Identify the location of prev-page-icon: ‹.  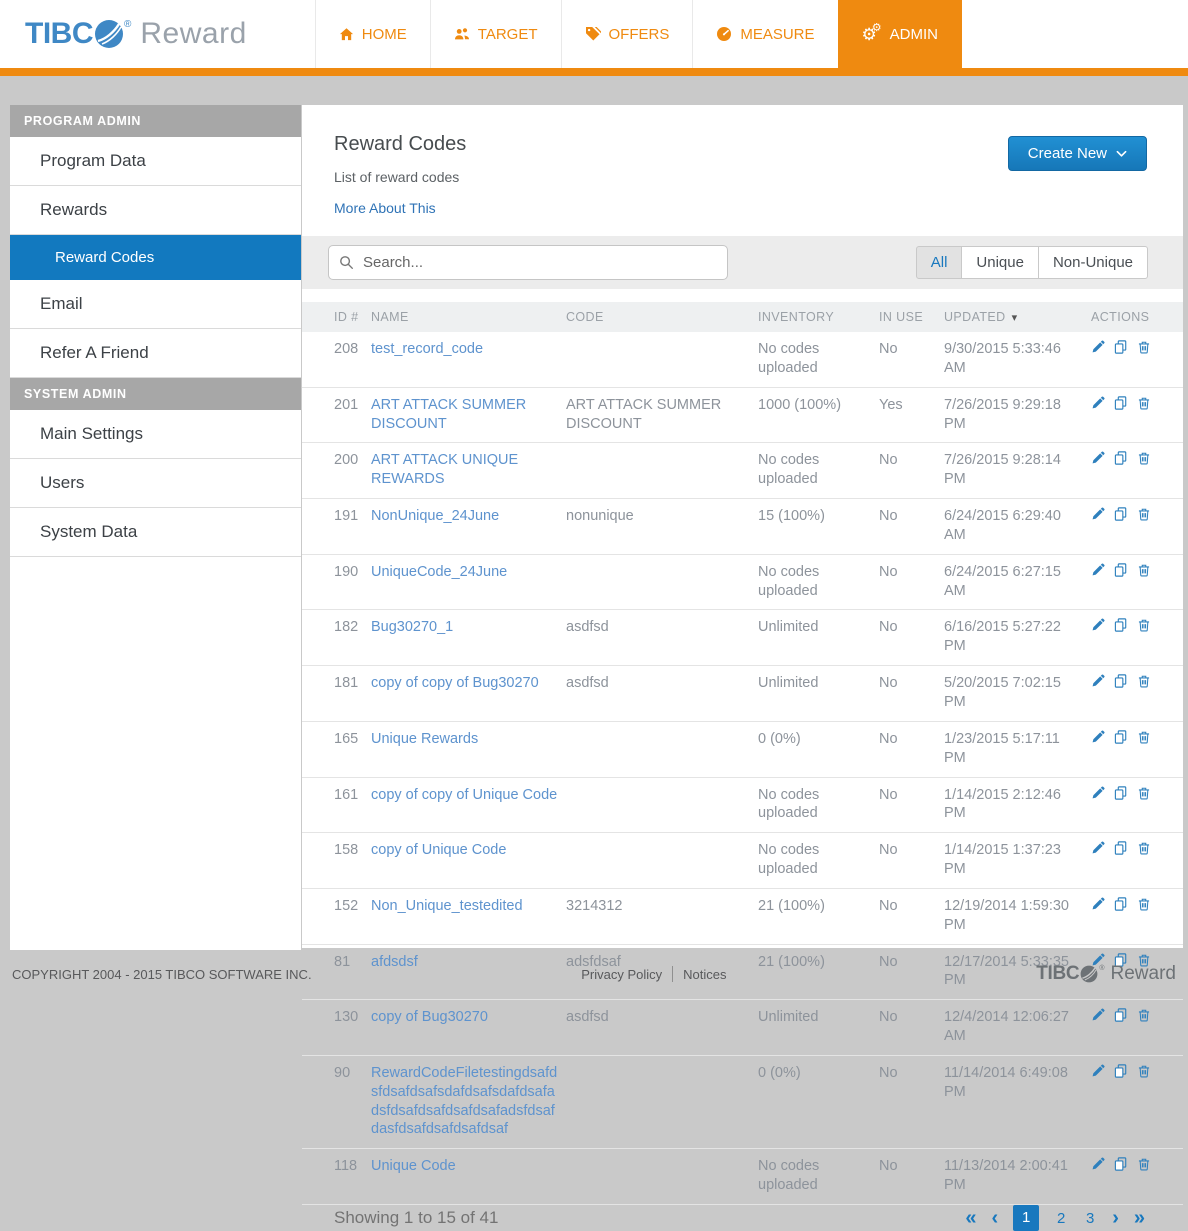
(995, 1218).